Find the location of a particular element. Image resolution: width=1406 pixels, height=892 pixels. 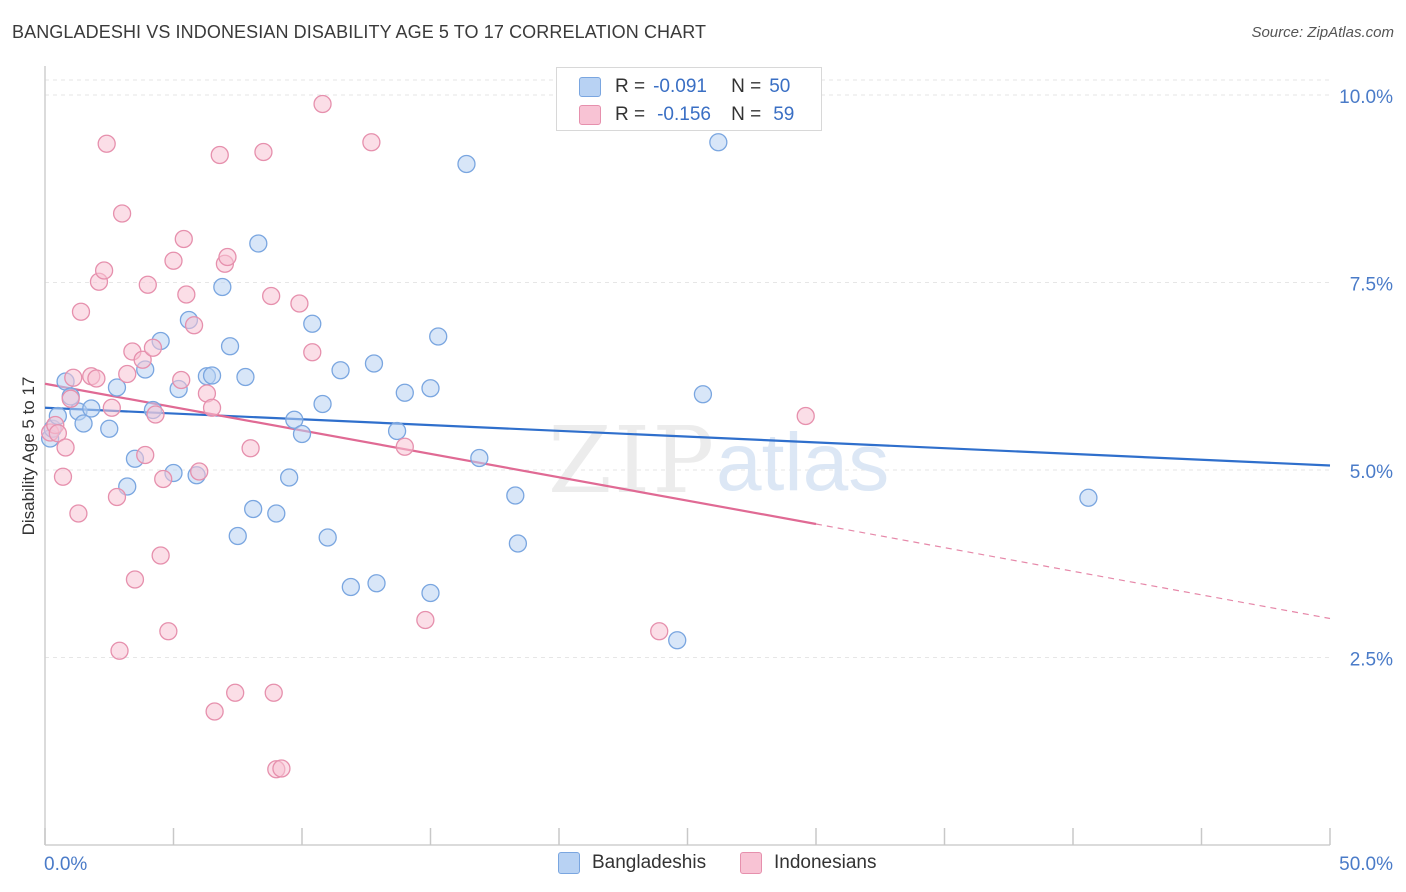

legend-label: Bangladeshis is located at coordinates (649, 862).